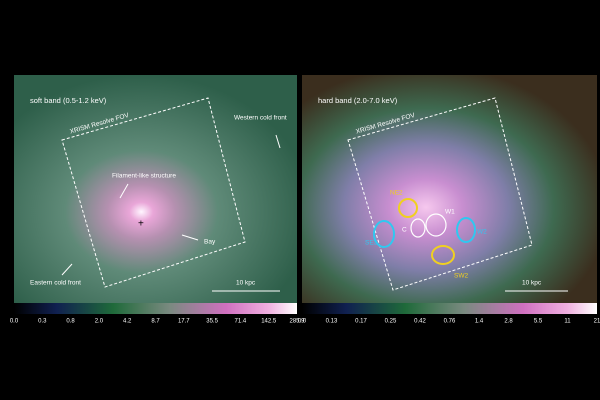  What do you see at coordinates (297, 322) in the screenshot?
I see `colorbar-tick-label: 285.9` at bounding box center [297, 322].